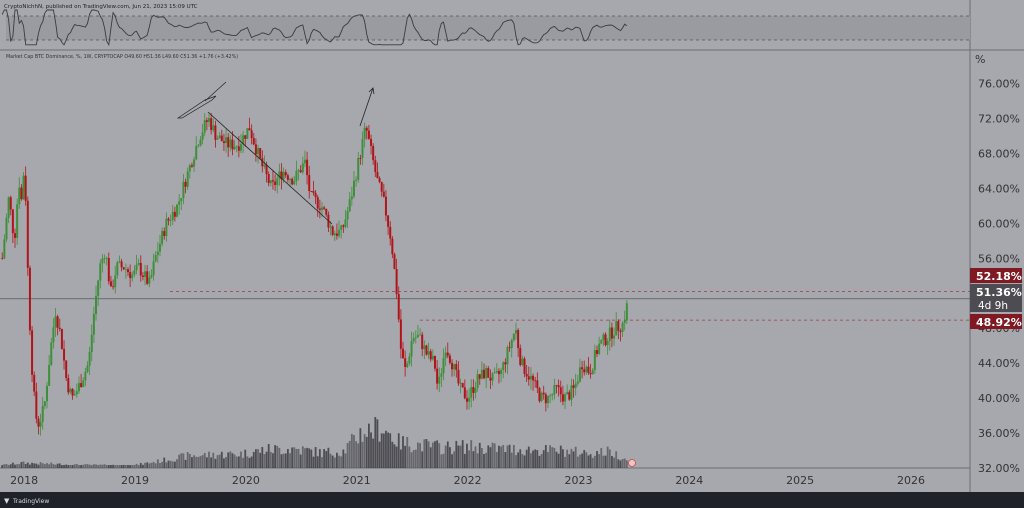 The height and width of the screenshot is (508, 1024). I want to click on trendline, so click(270, 168).